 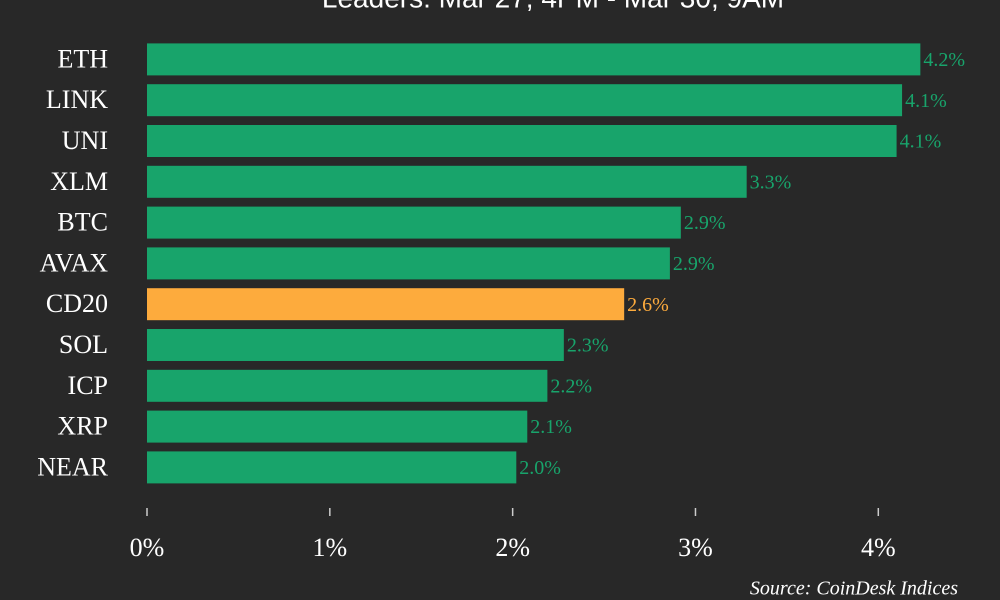 I want to click on y-tick-label: AVAX, so click(x=74, y=262).